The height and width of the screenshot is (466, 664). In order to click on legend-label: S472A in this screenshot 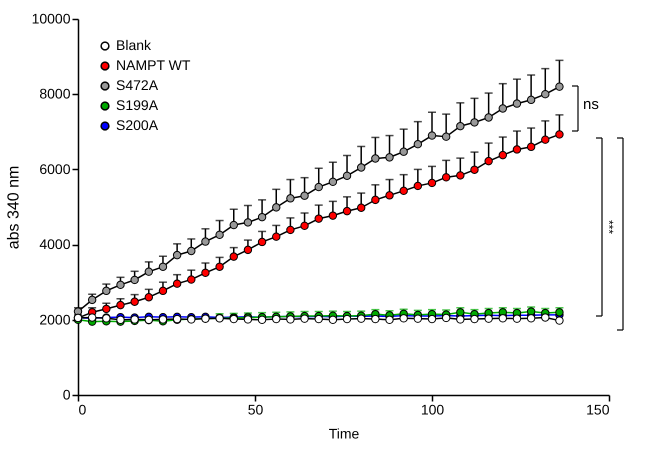, I will do `click(137, 85)`.